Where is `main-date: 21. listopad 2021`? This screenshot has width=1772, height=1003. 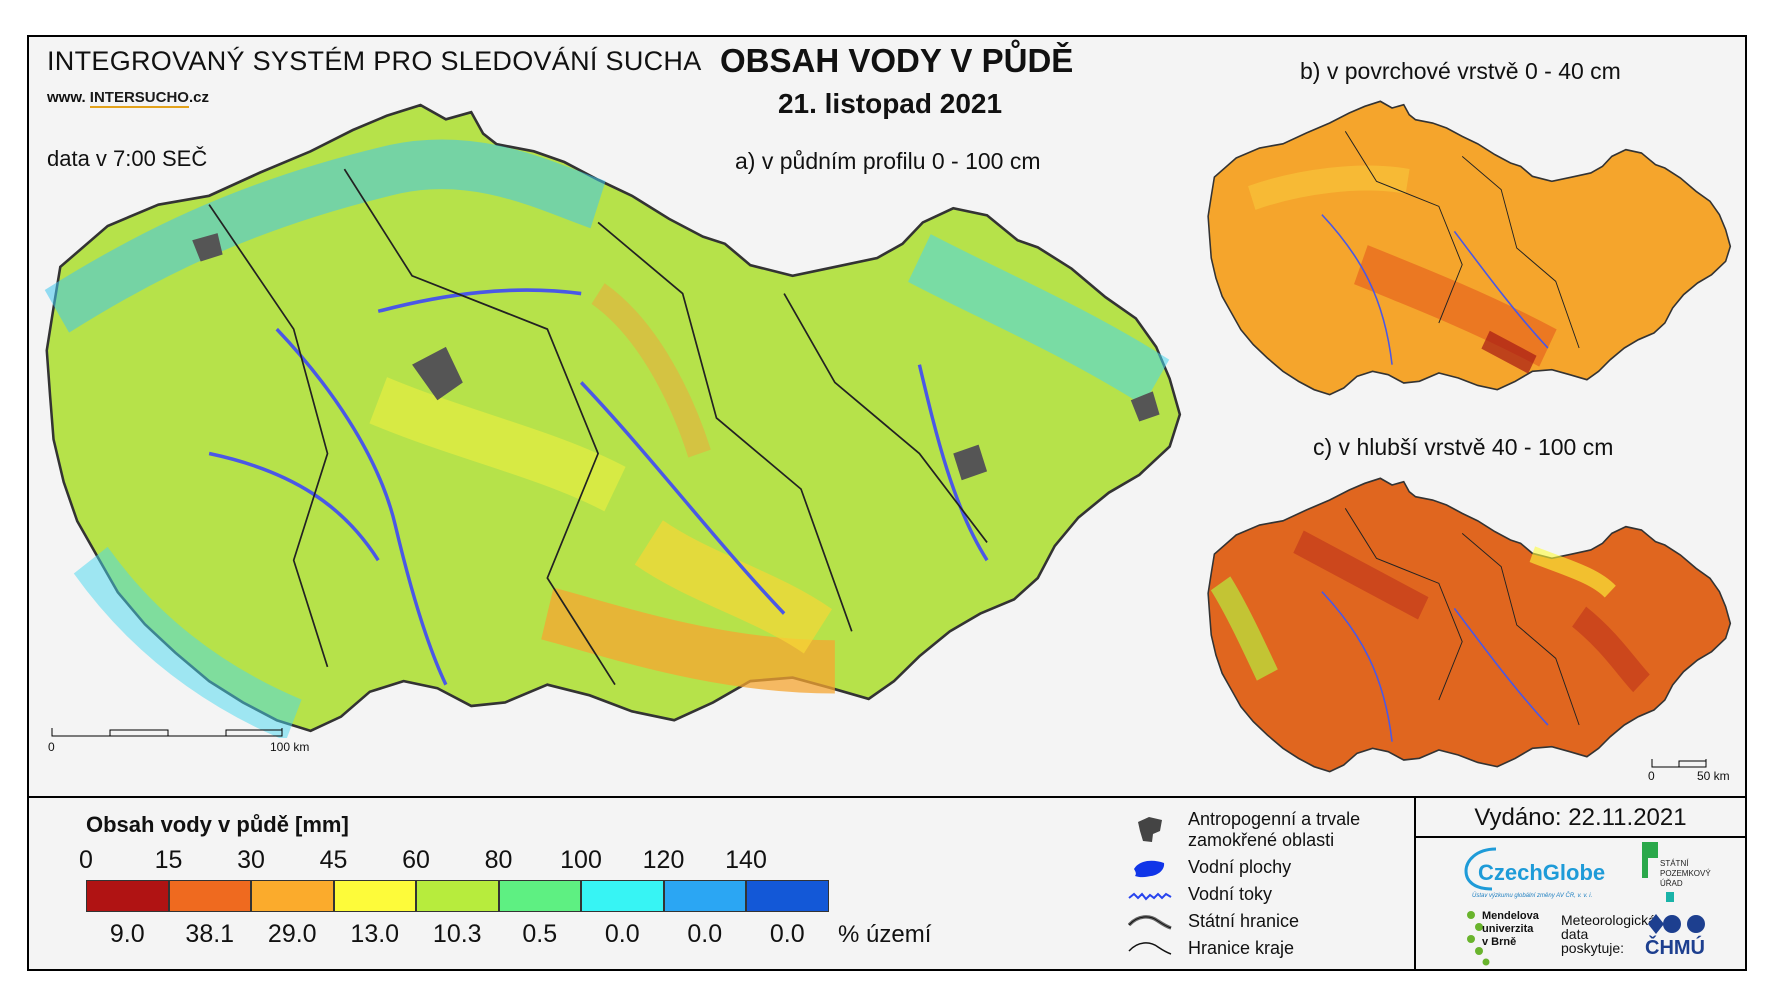
main-date: 21. listopad 2021 is located at coordinates (890, 103).